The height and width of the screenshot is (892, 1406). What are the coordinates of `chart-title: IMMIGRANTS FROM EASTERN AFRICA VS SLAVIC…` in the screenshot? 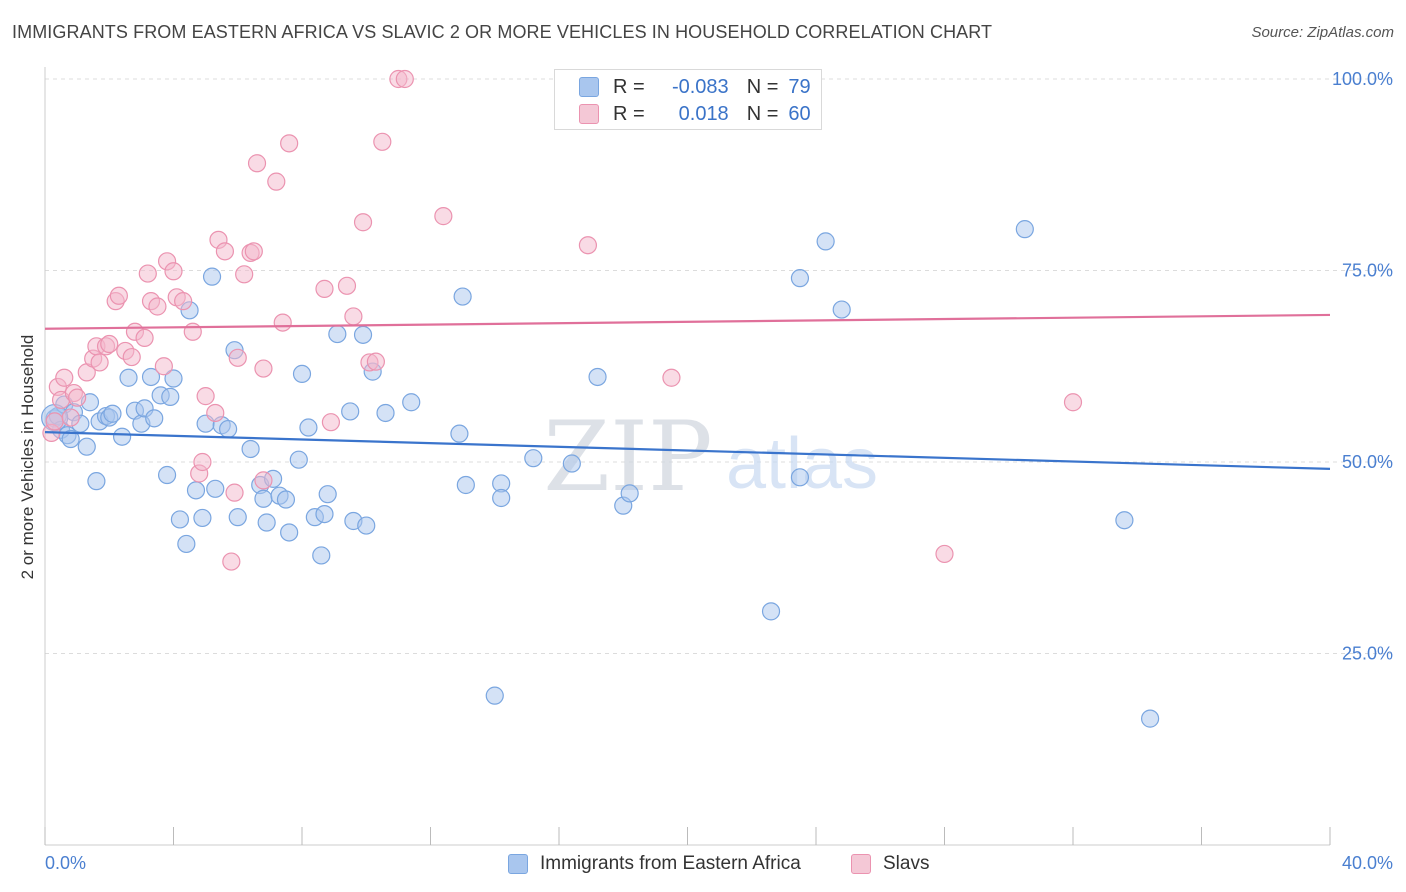 It's located at (502, 32).